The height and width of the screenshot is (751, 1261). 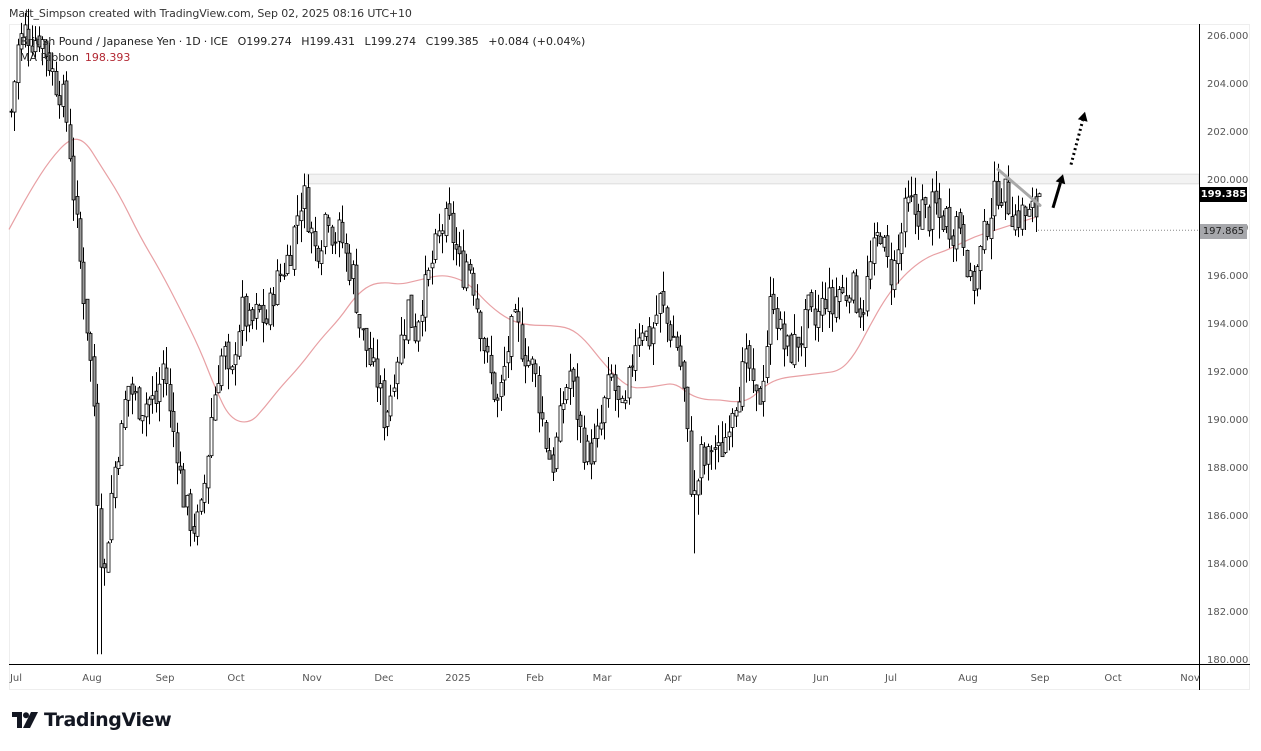 What do you see at coordinates (193, 41) in the screenshot?
I see `interval: 1D` at bounding box center [193, 41].